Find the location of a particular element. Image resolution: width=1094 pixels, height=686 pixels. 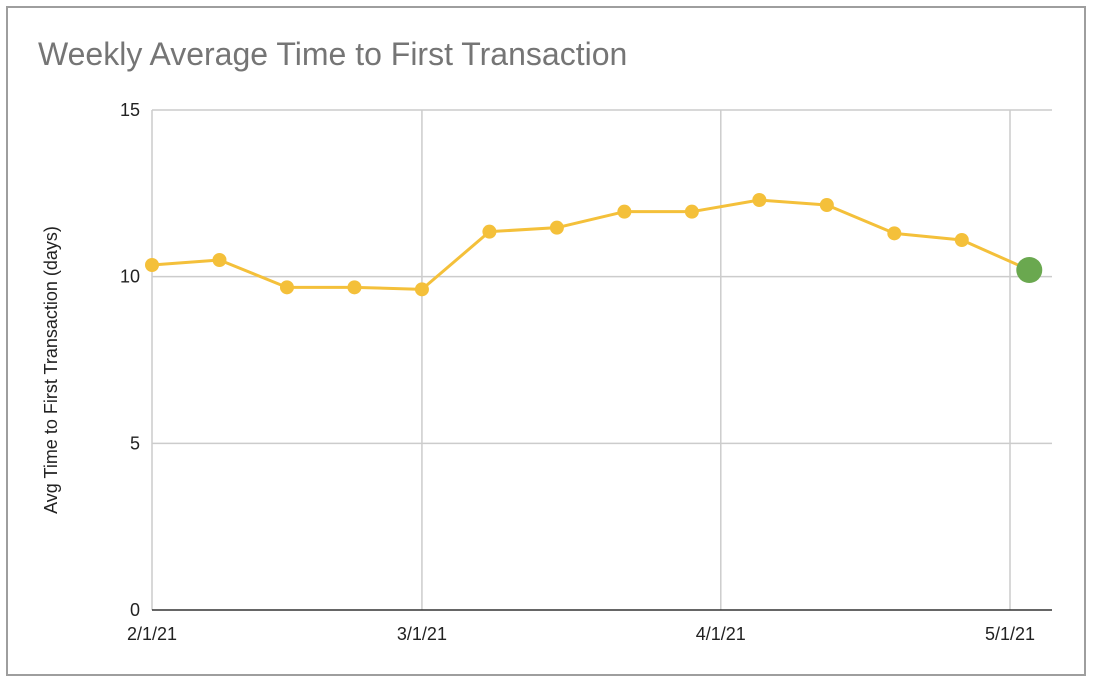

highlighted-data-point is located at coordinates (1029, 270).